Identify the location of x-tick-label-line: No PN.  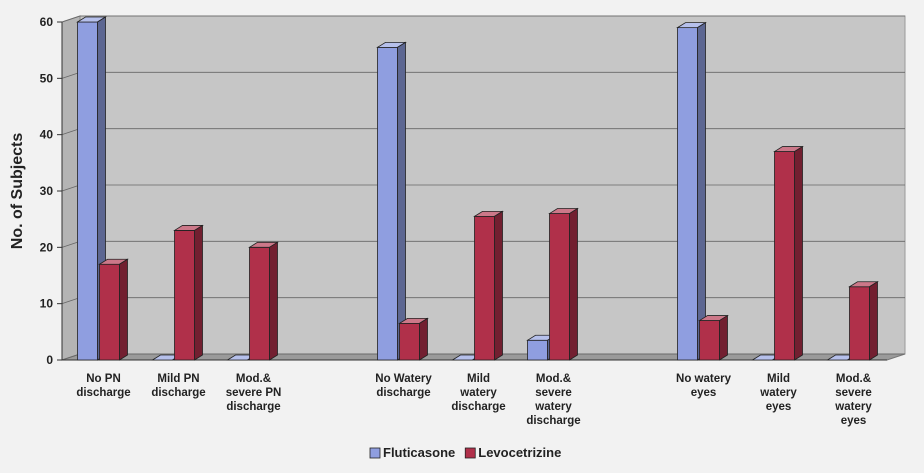
(103, 379).